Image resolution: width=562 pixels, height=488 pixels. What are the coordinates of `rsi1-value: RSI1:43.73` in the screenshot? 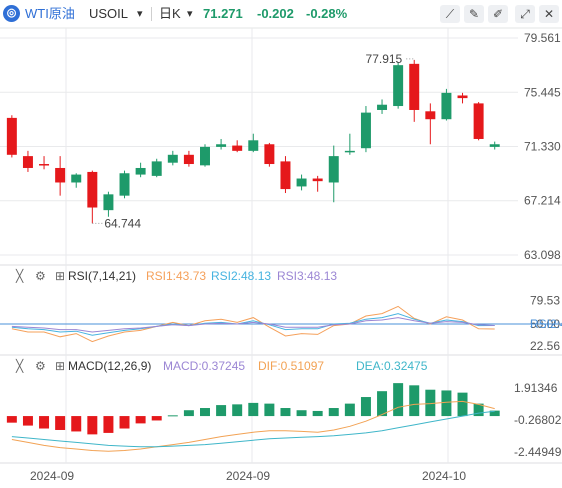 It's located at (176, 276).